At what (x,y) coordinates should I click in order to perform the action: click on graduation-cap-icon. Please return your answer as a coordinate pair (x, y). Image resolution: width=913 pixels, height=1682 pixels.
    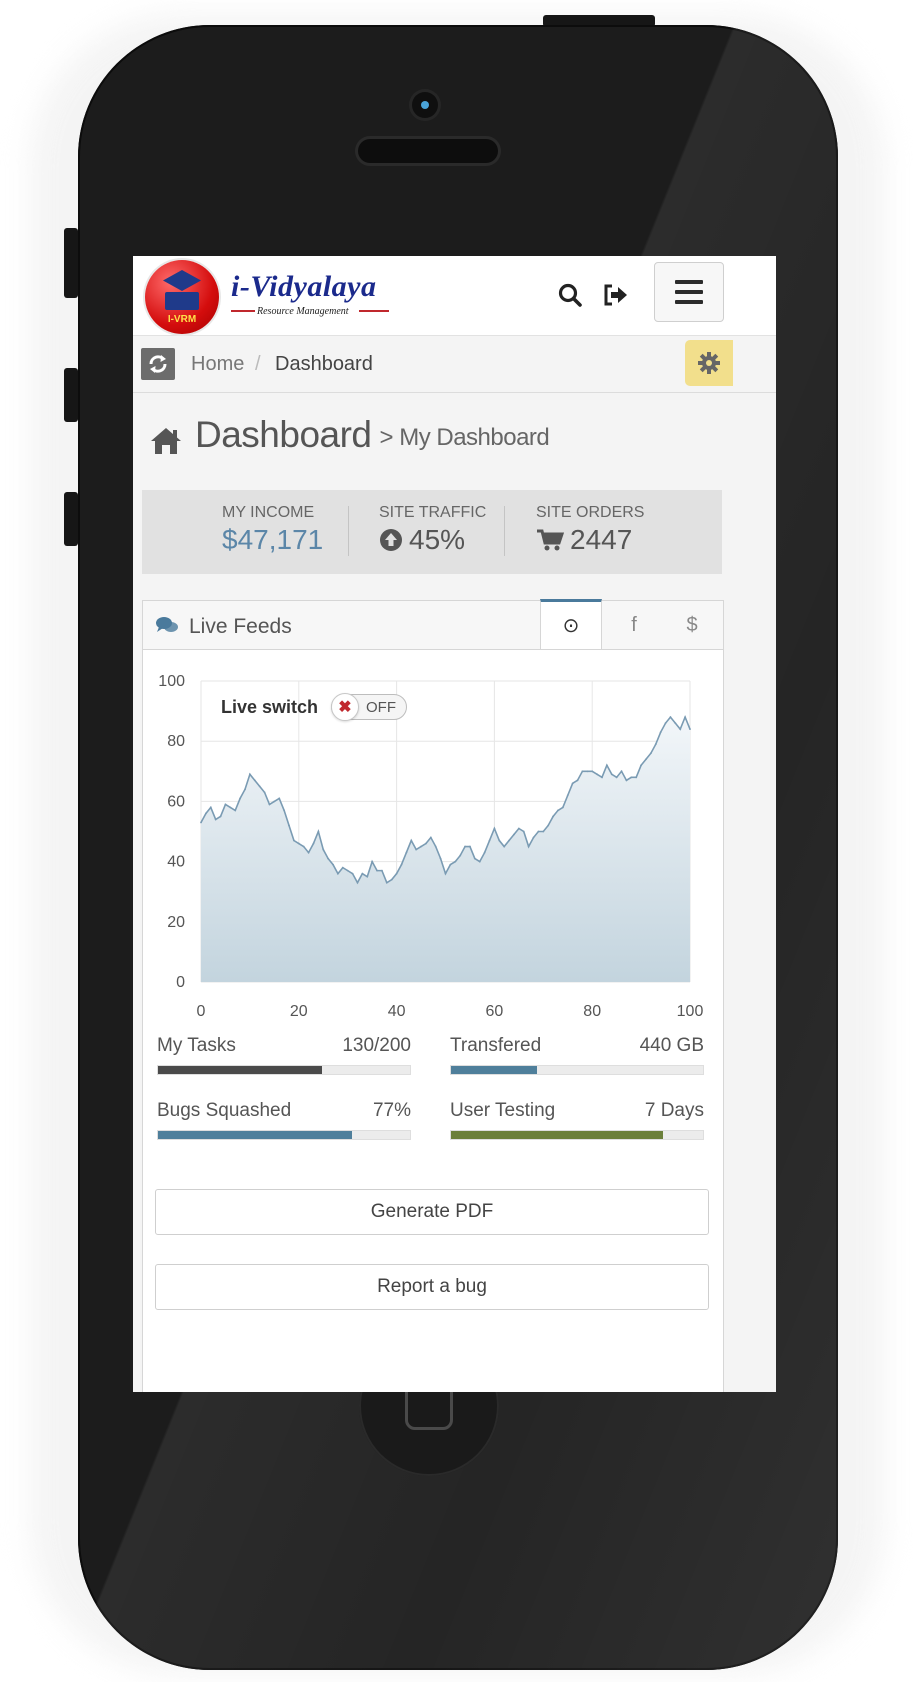
    Looking at the image, I should click on (182, 280).